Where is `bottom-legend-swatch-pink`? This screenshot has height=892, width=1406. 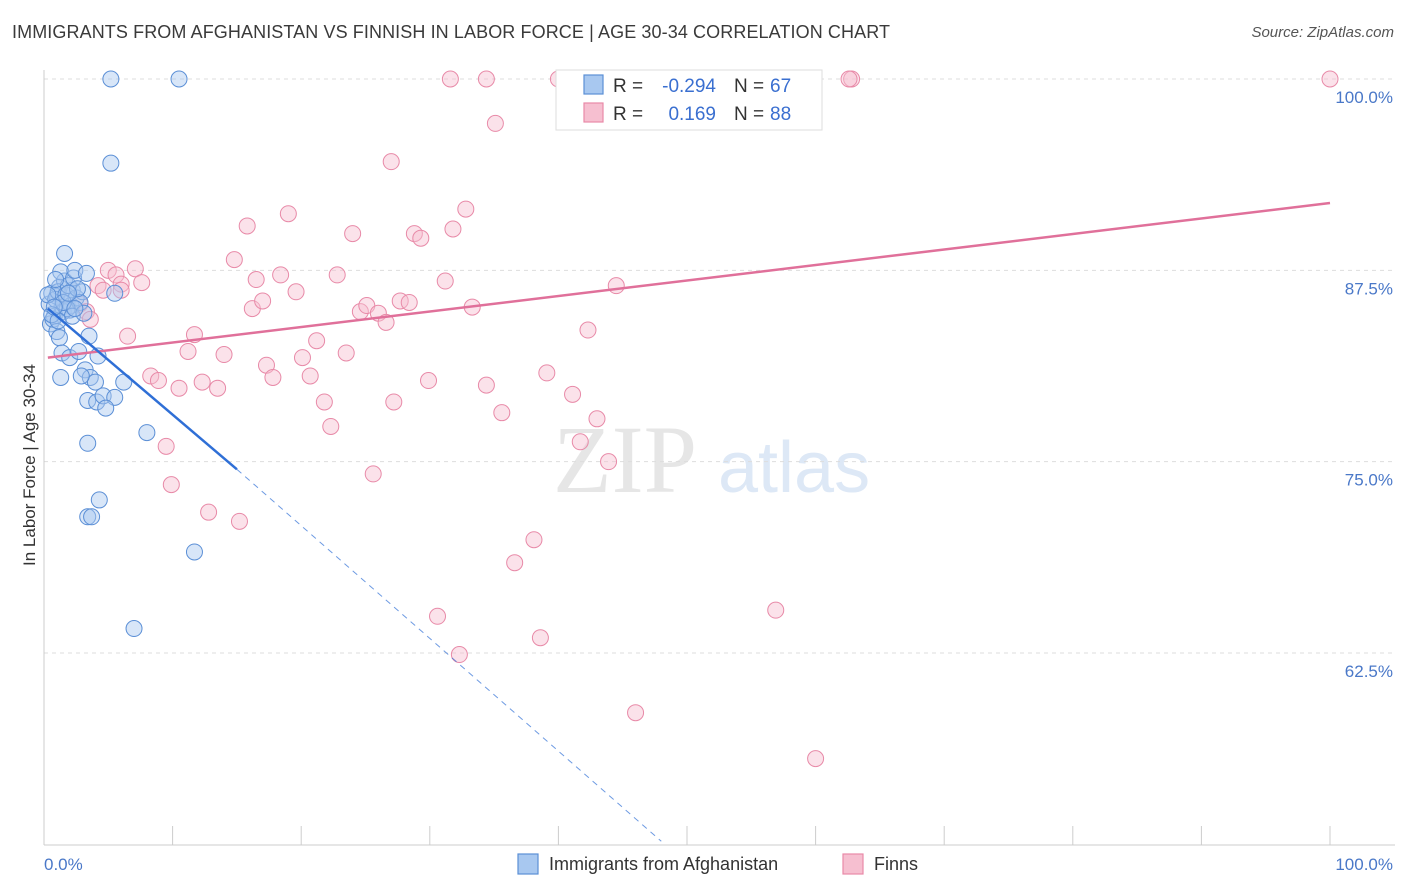
bottom-legend-swatch-pink is located at coordinates (853, 864).